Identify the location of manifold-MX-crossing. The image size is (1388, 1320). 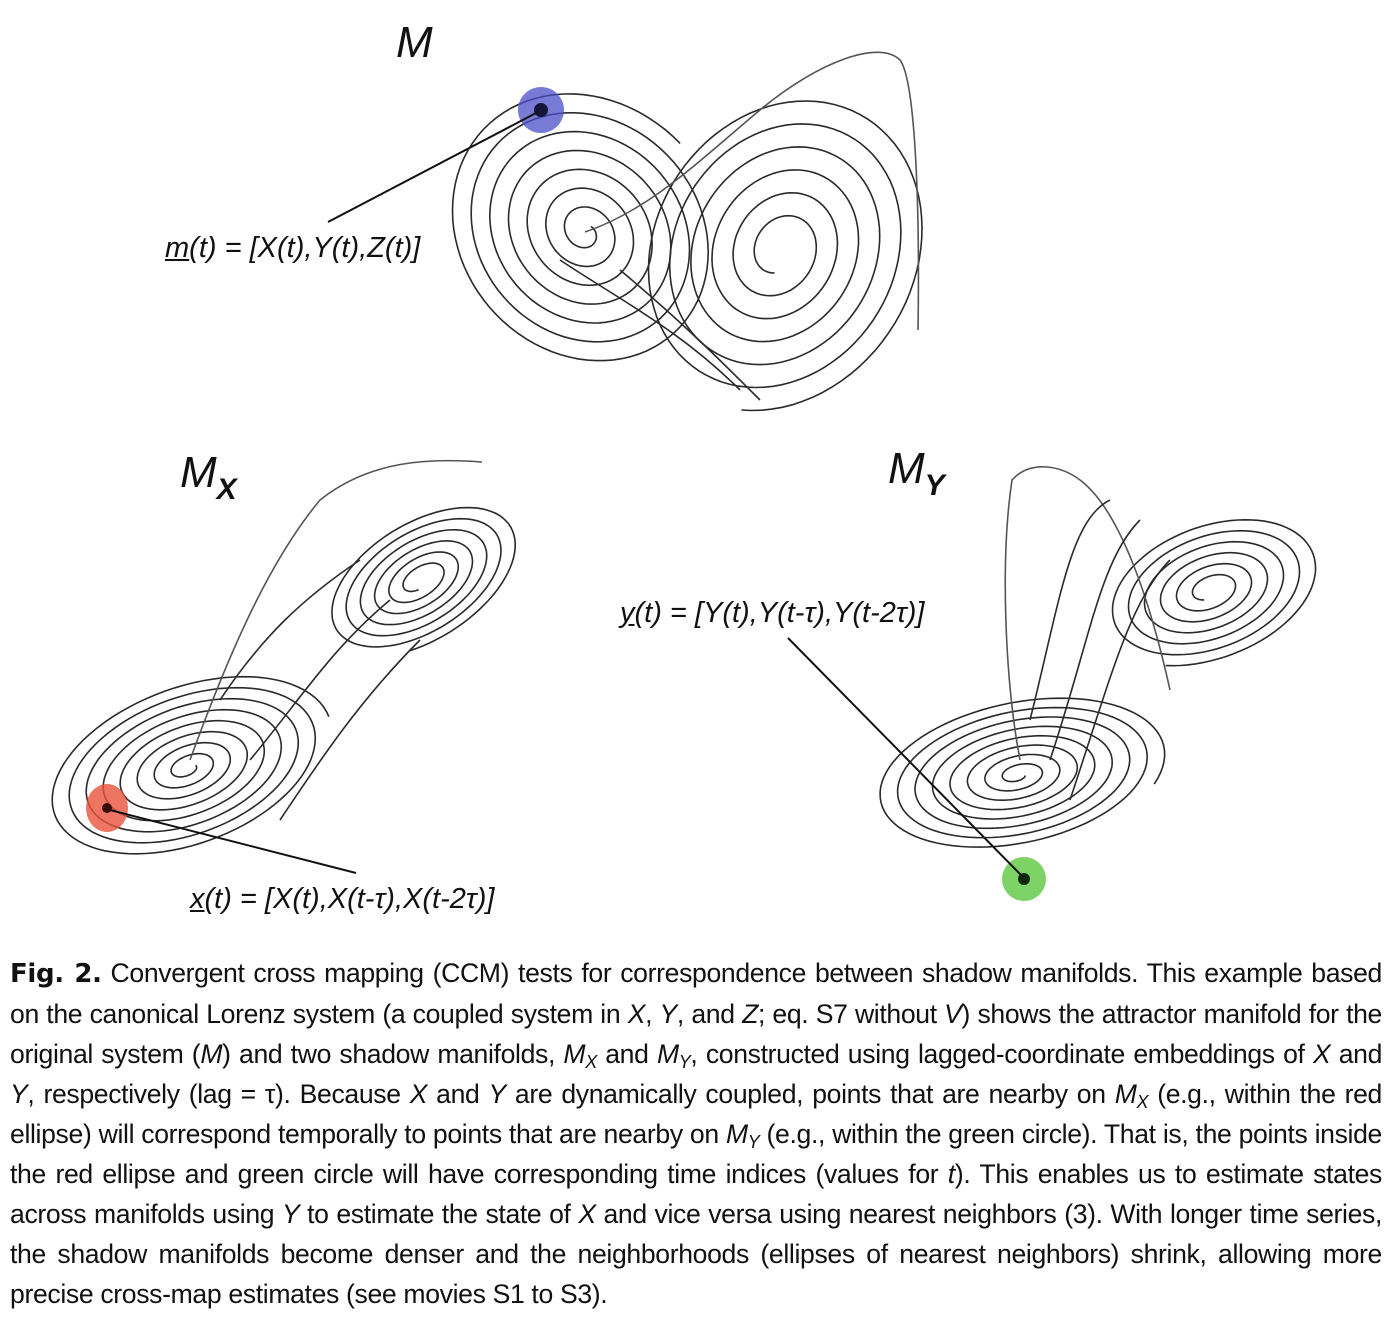
(320, 690).